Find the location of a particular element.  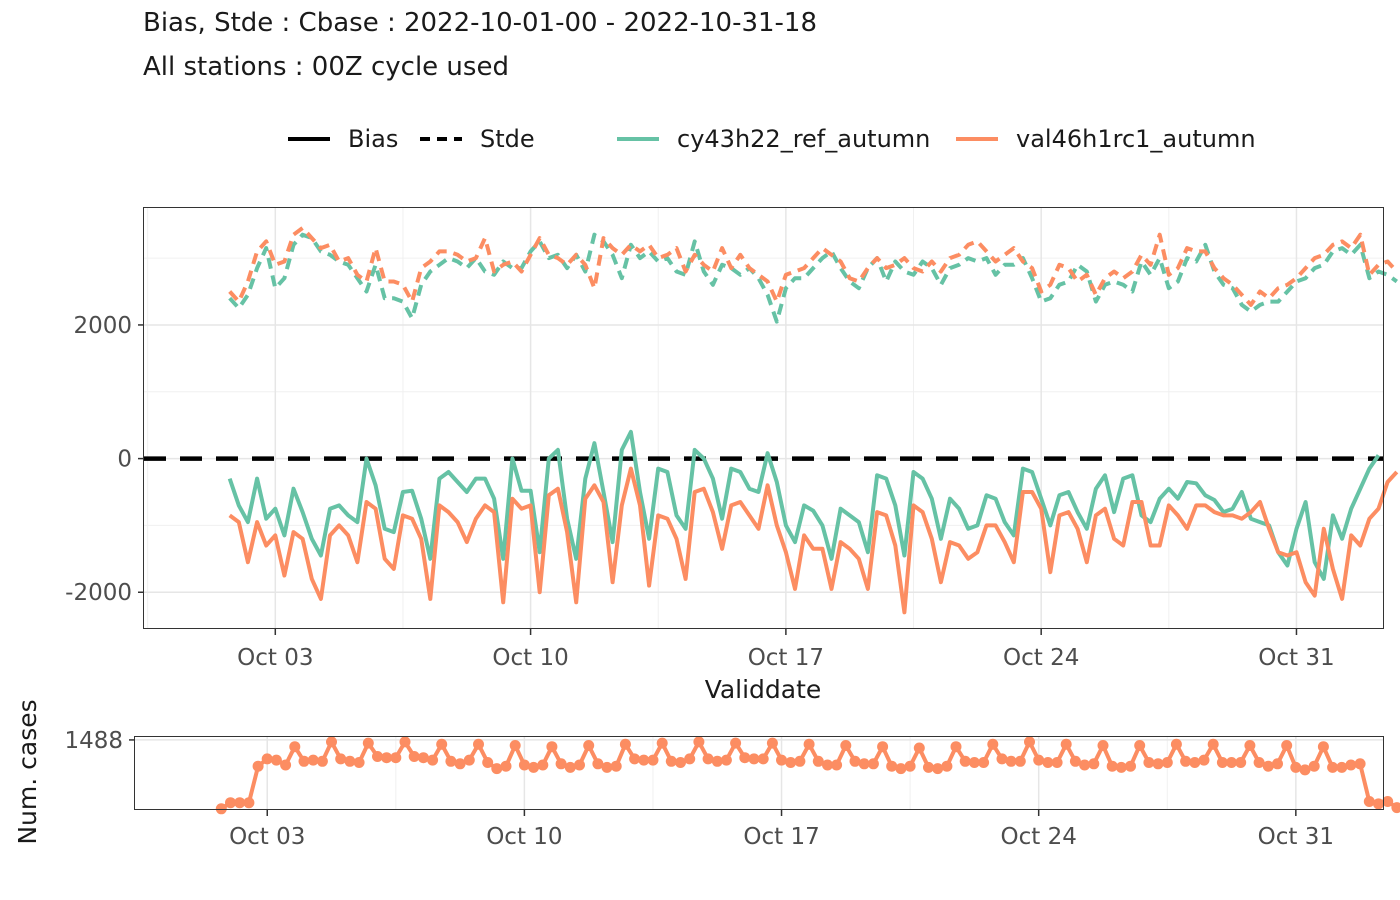

series-line-val46h1rc1_autumn-bias is located at coordinates (813, 540).